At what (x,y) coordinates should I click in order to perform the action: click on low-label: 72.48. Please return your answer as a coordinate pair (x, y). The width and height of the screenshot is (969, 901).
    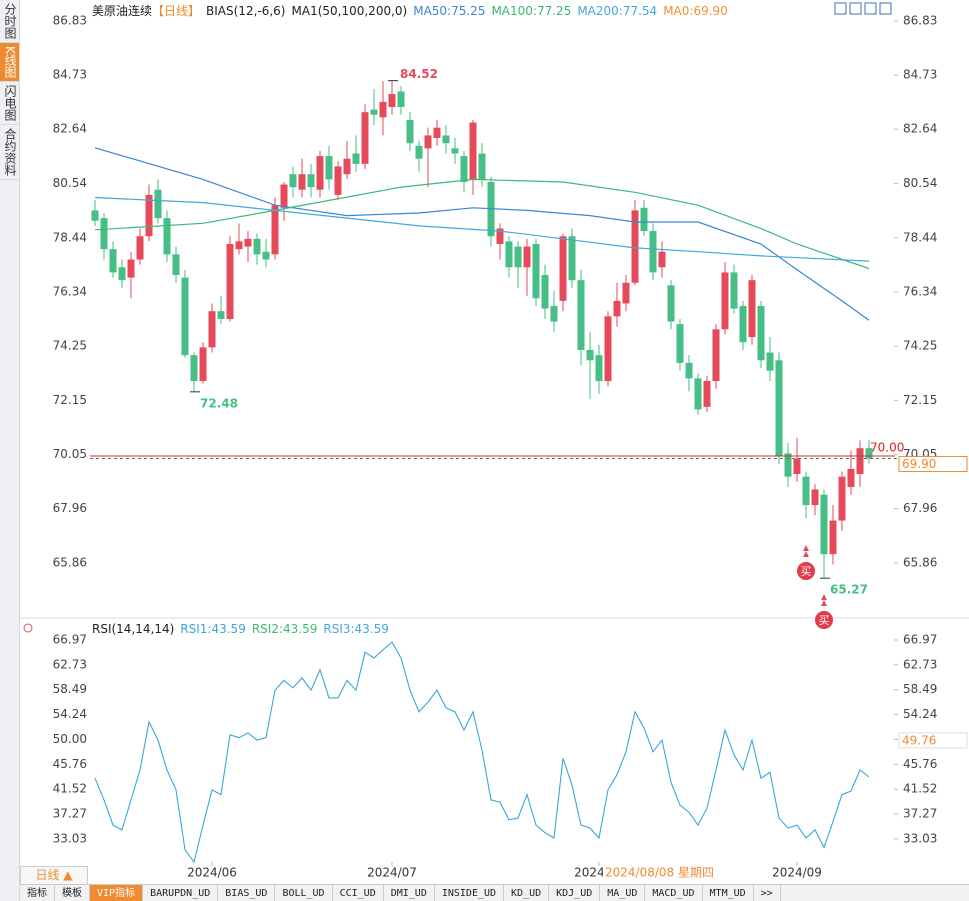
    Looking at the image, I should click on (219, 403).